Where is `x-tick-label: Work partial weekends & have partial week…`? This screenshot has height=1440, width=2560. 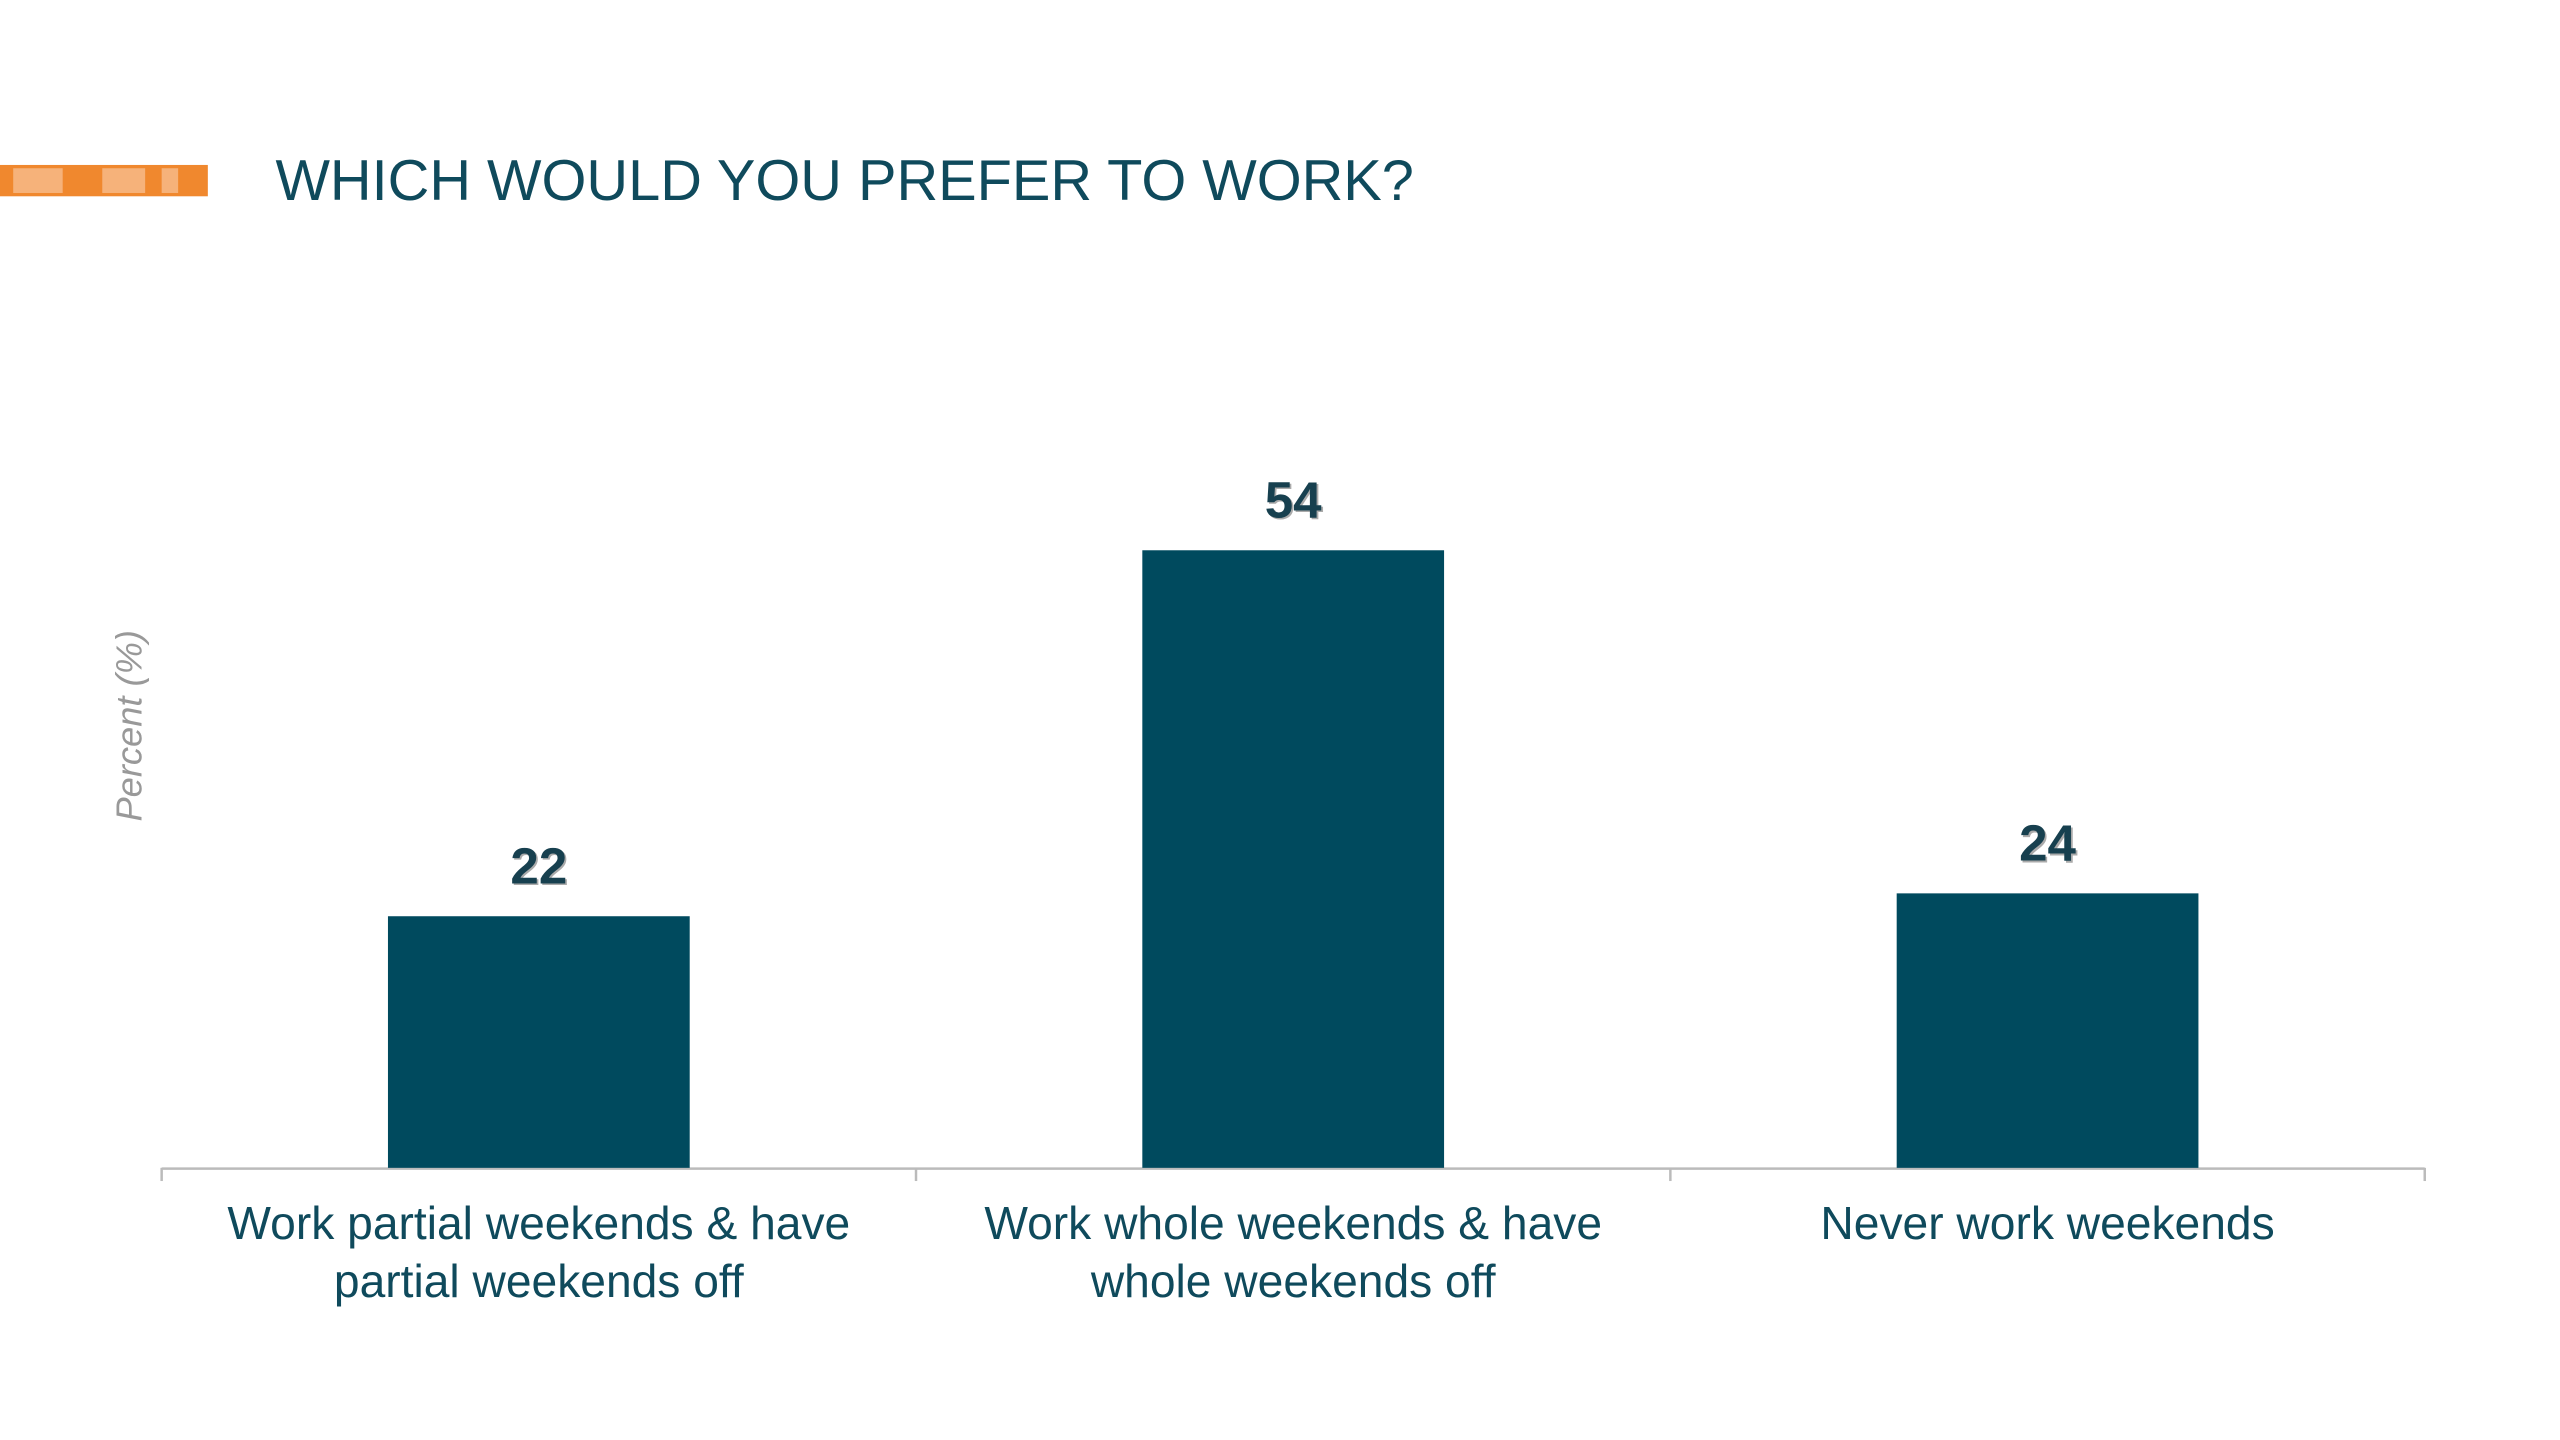 x-tick-label: Work partial weekends & have partial week… is located at coordinates (538, 1252).